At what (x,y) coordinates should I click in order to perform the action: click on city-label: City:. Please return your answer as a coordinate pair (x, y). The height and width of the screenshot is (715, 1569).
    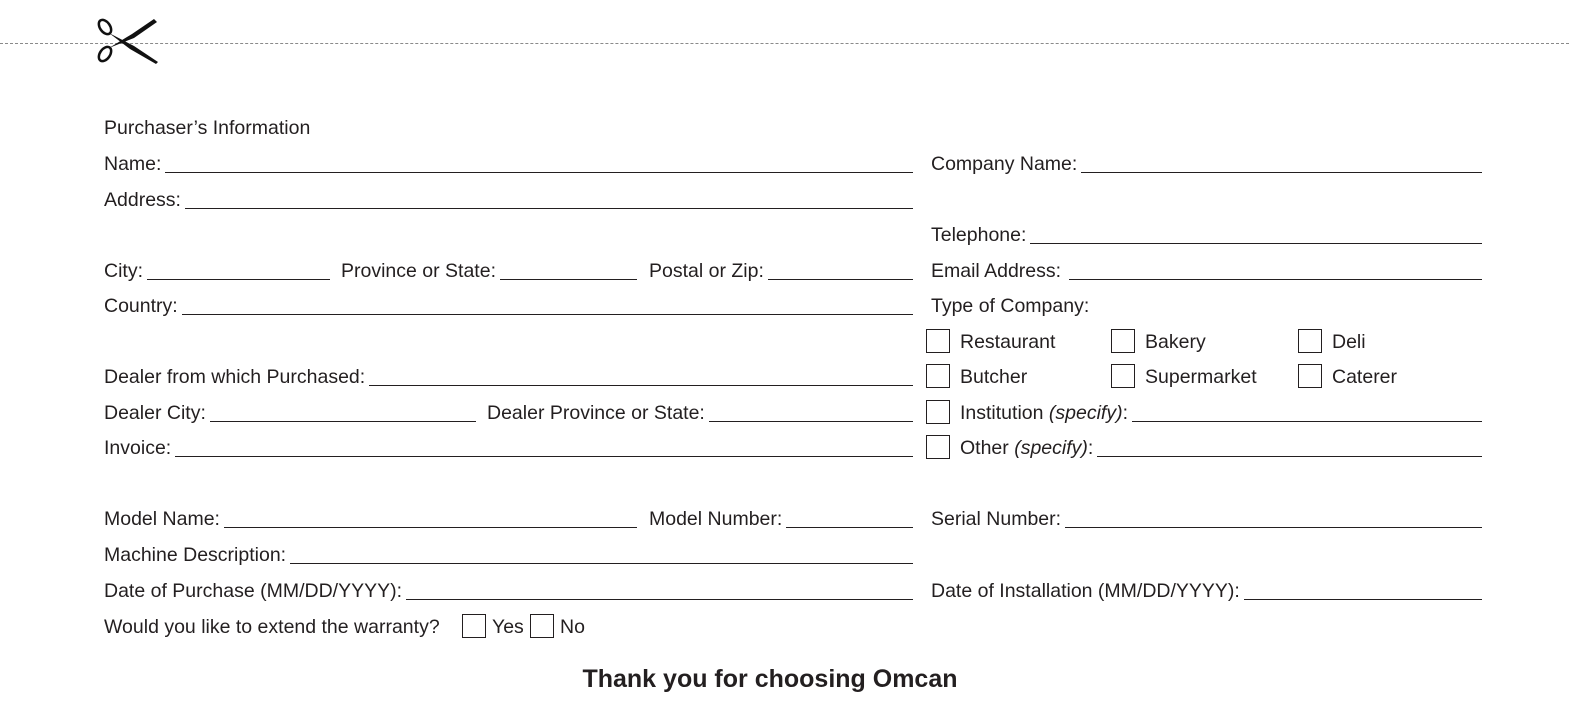
    Looking at the image, I should click on (123, 271).